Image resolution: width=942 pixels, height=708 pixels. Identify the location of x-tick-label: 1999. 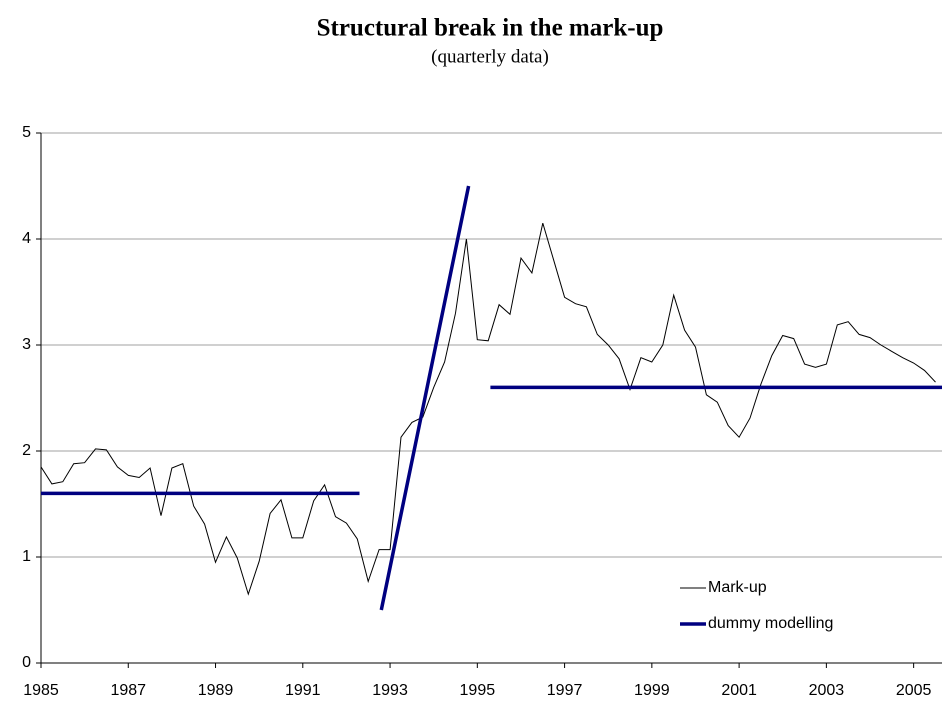
(652, 690).